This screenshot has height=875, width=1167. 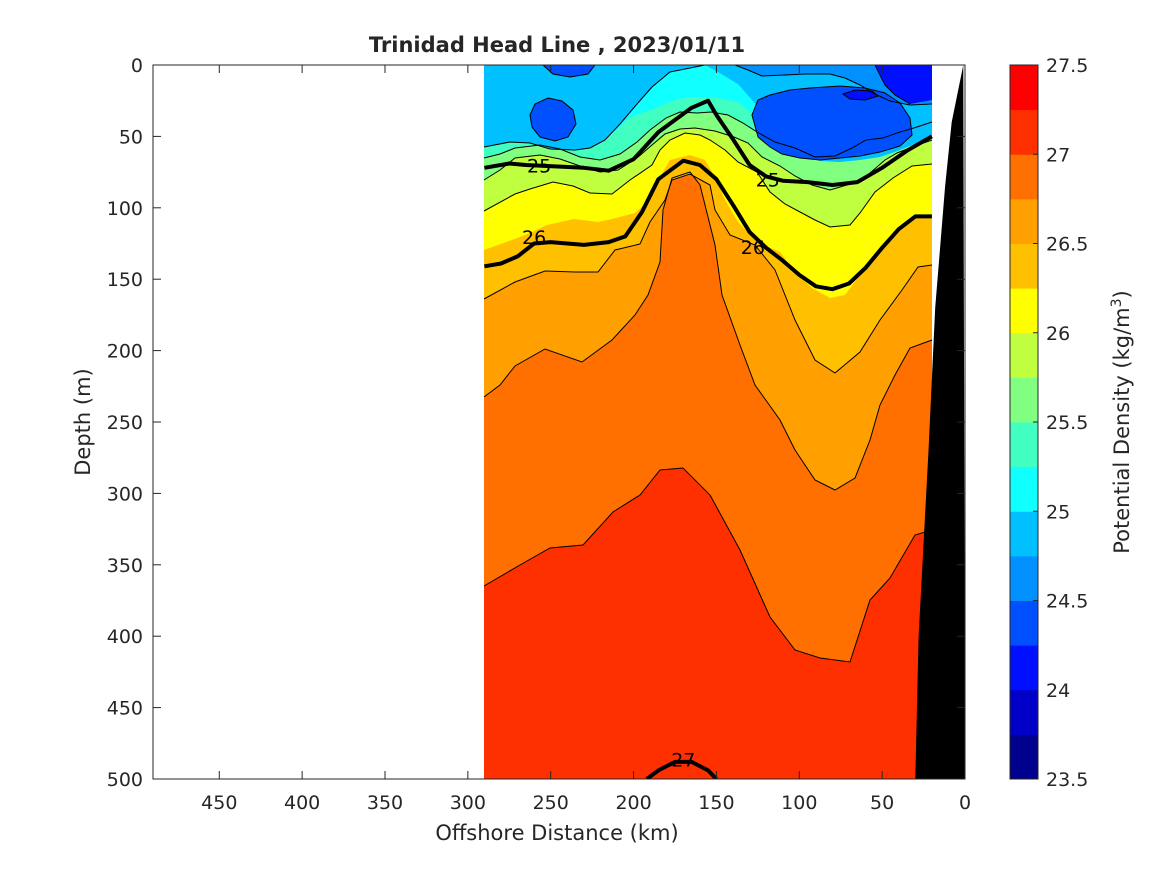 What do you see at coordinates (1067, 245) in the screenshot?
I see `colorbar-tick-label: 26.5` at bounding box center [1067, 245].